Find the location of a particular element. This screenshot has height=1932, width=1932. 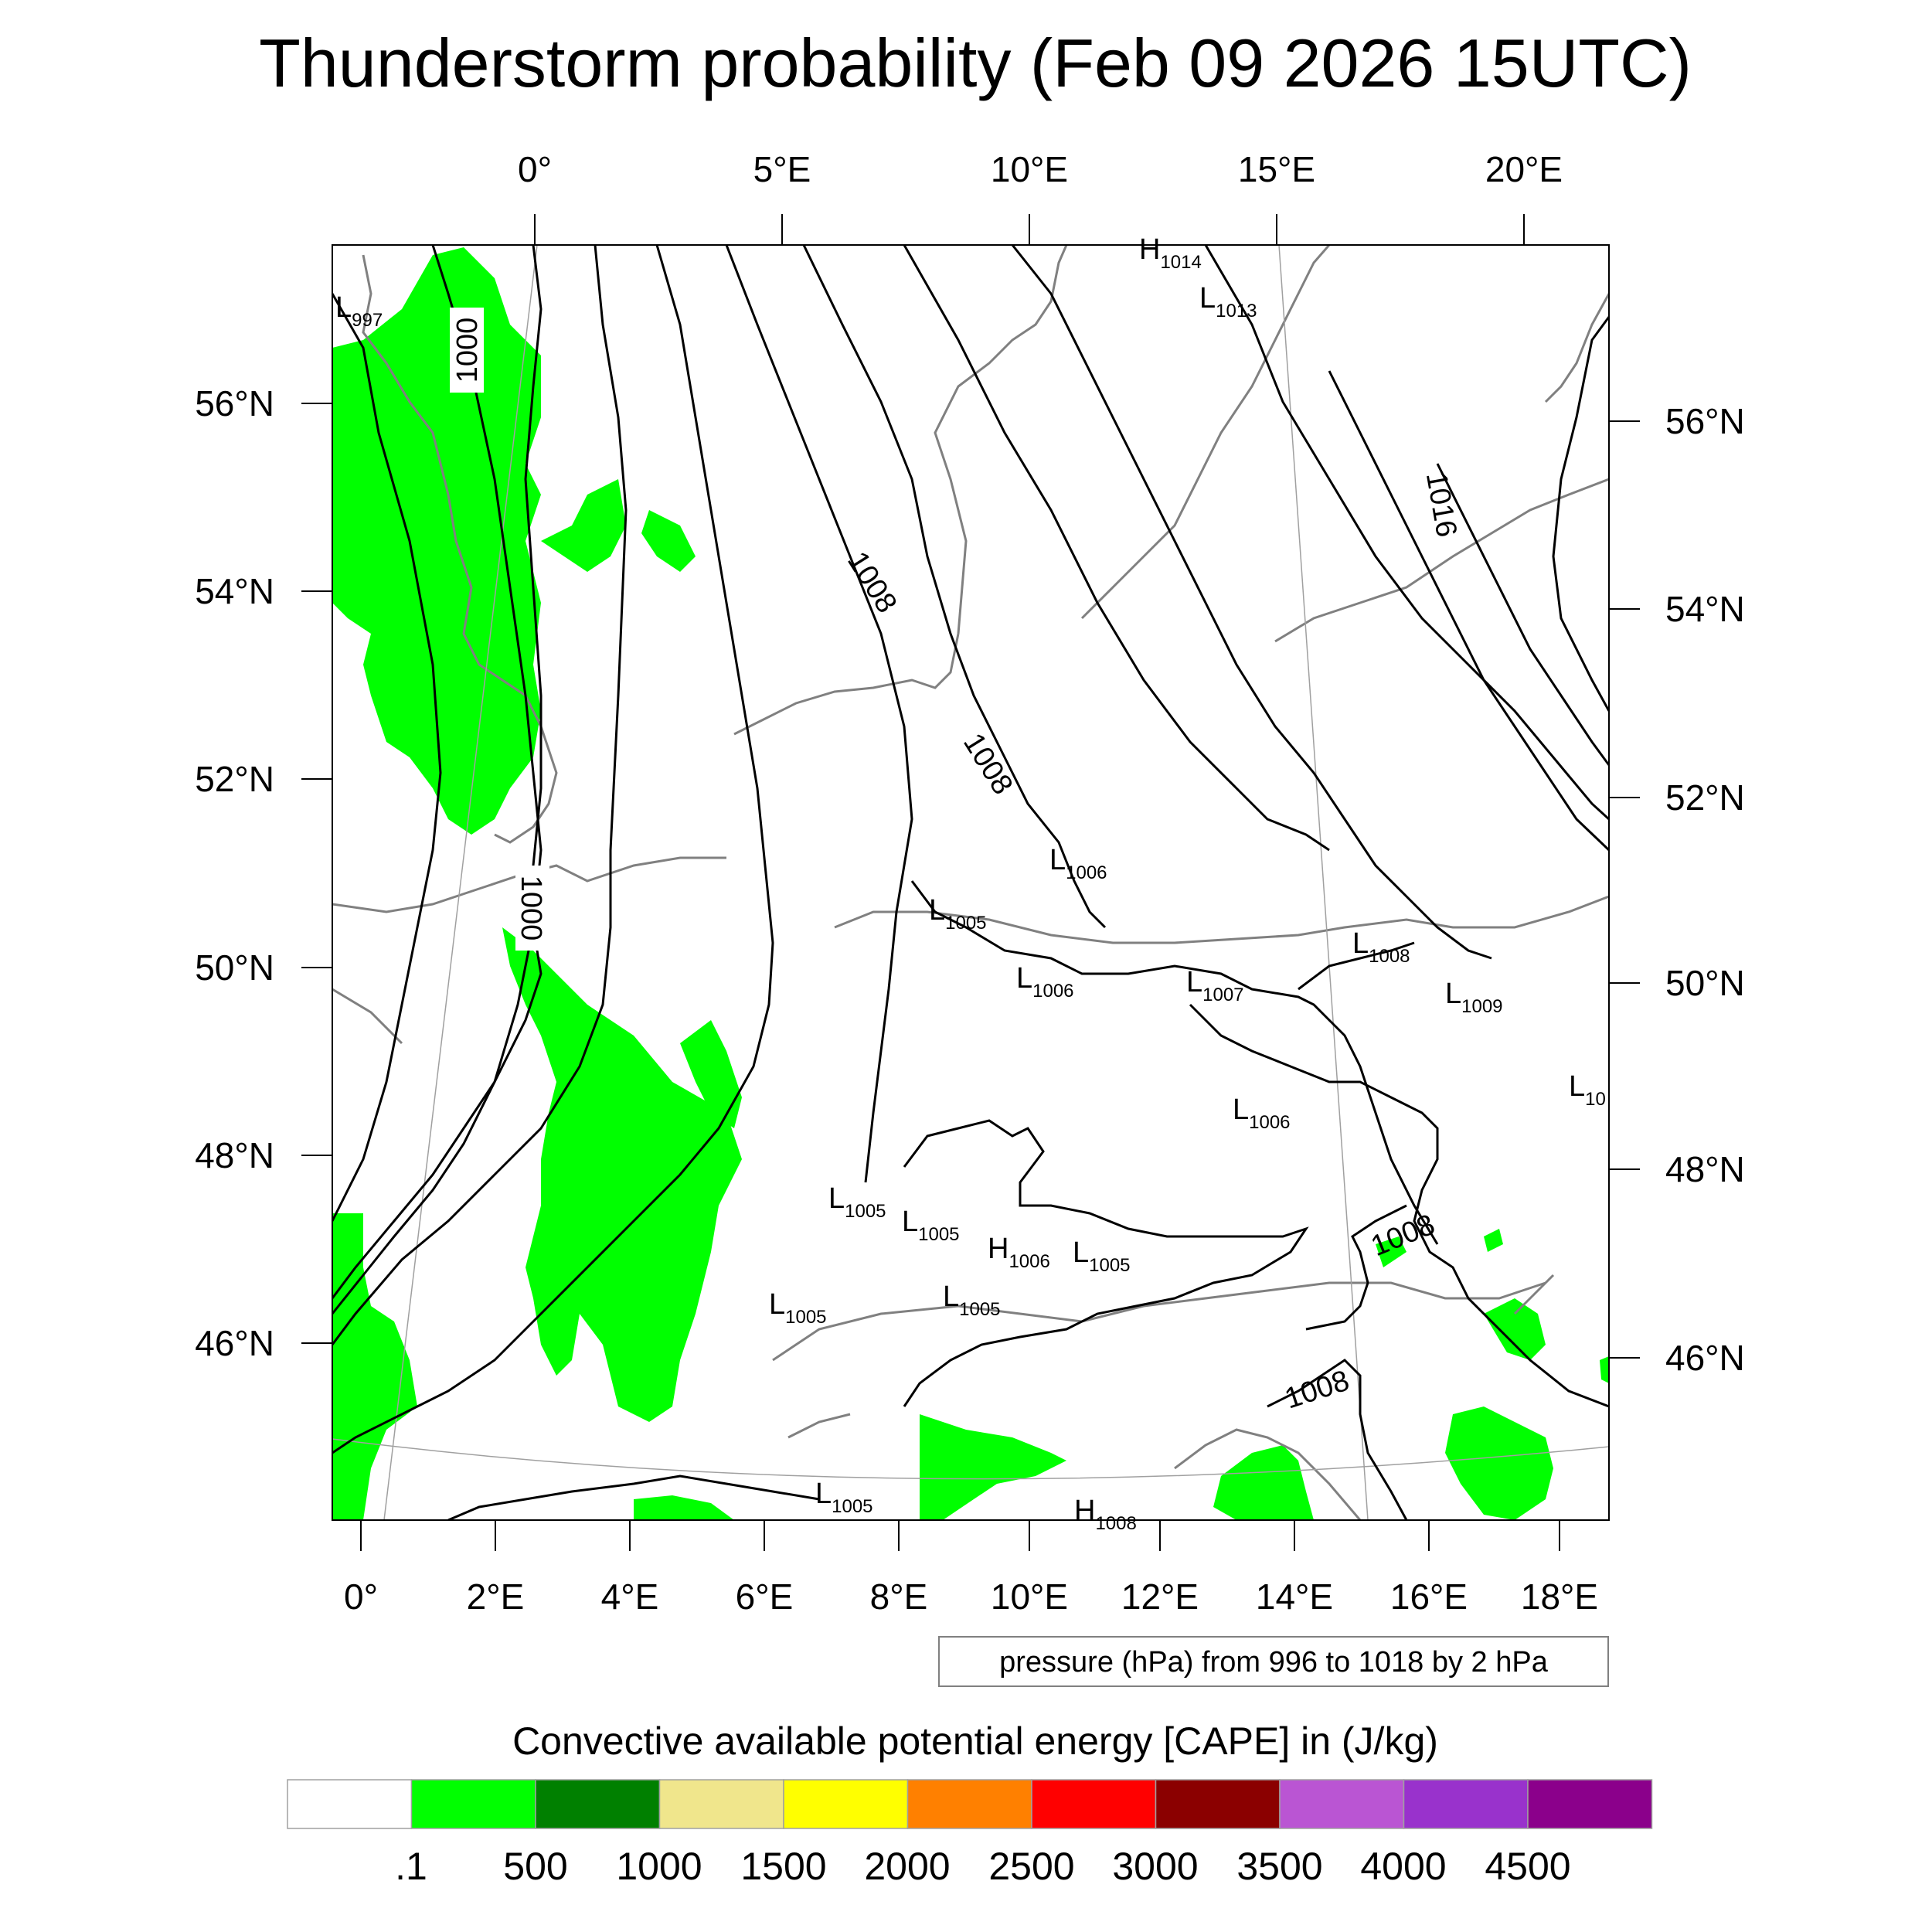

isobar-label: 1016 is located at coordinates (1441, 505).